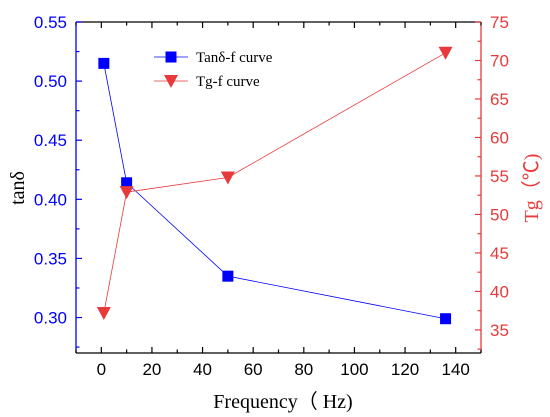 The image size is (550, 417). I want to click on legend-item: Tg-f curve, so click(207, 82).